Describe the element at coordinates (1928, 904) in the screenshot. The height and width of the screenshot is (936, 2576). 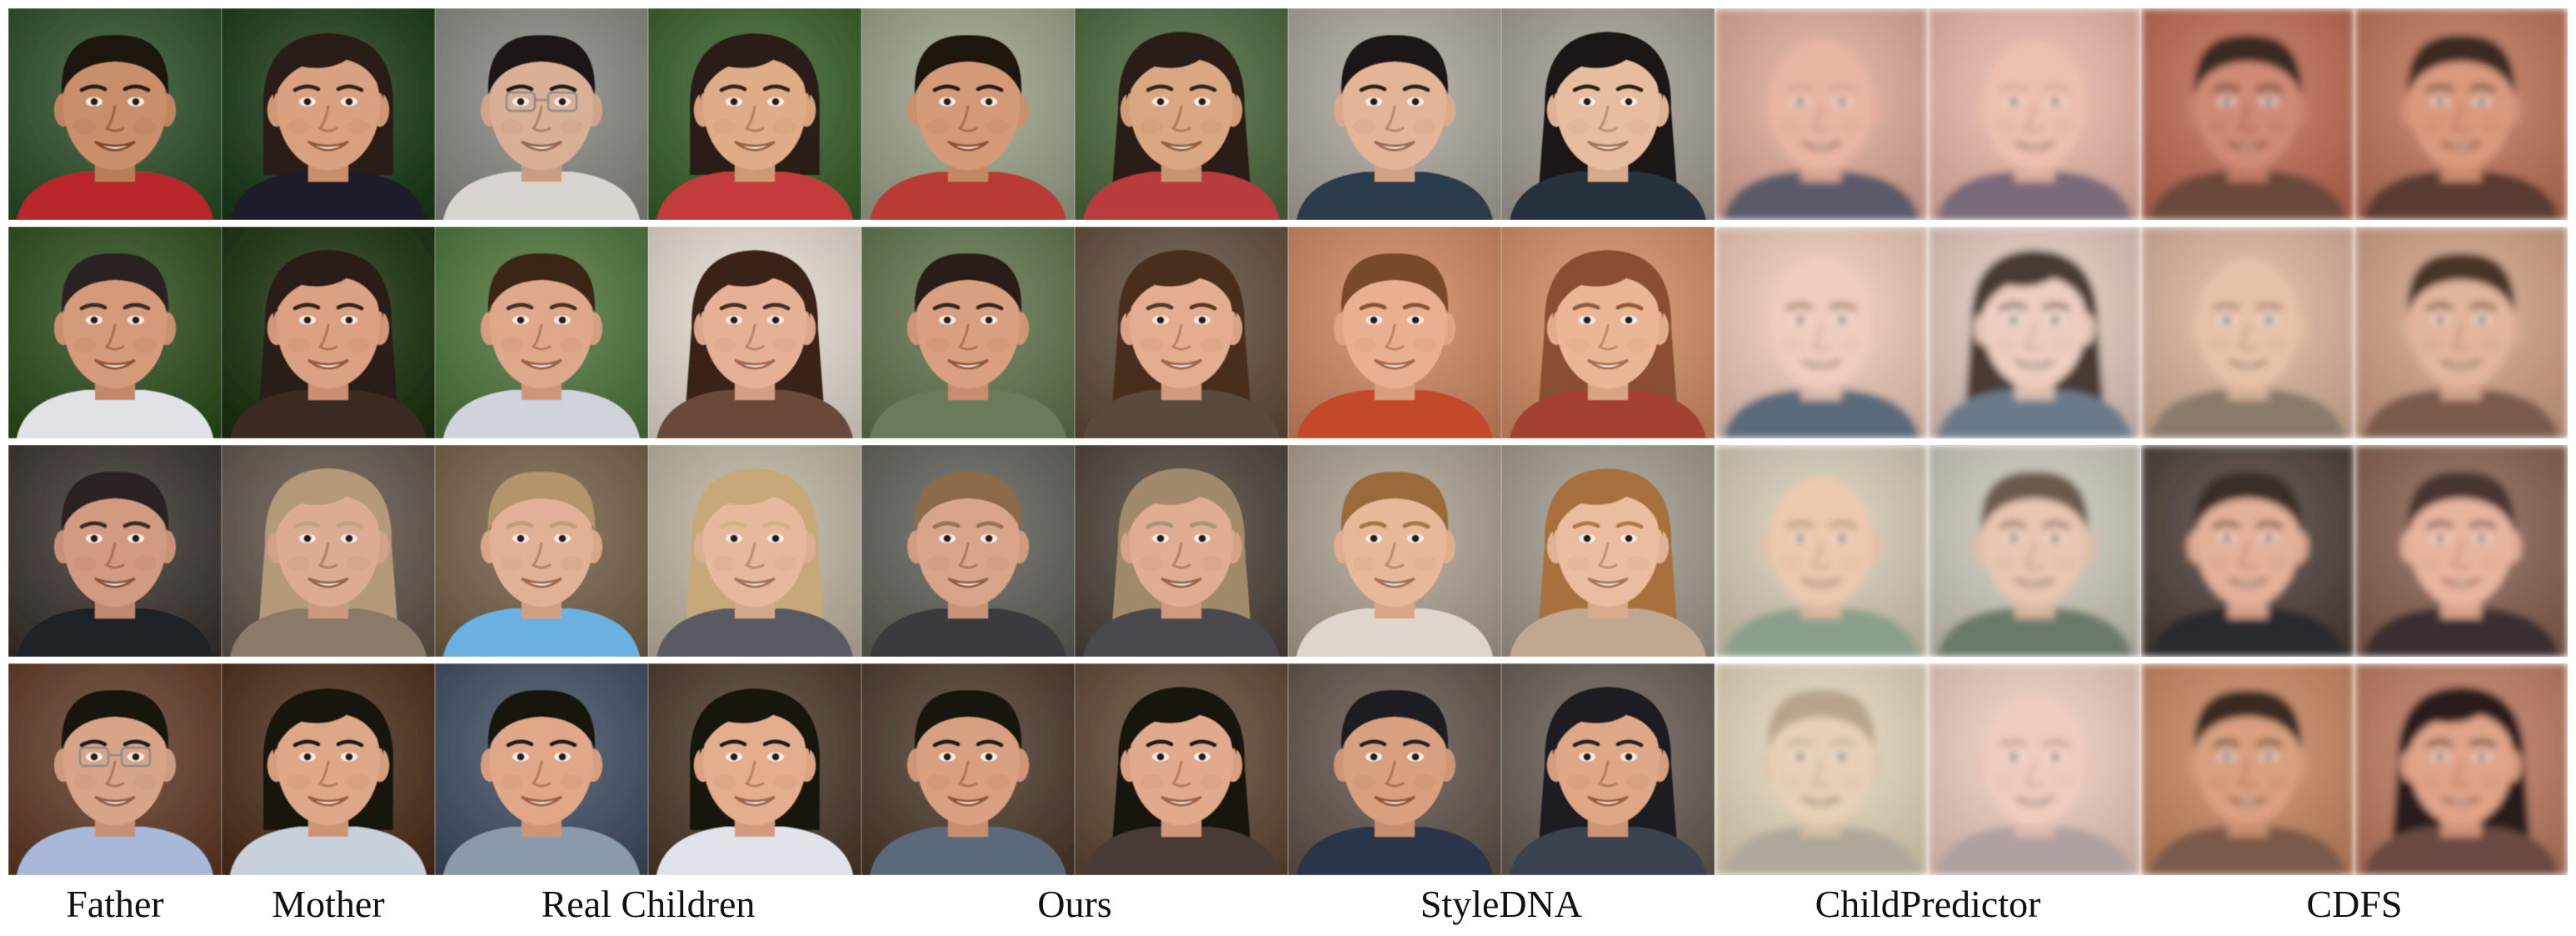
I see `label-childpredictor: ChildPredictor` at that location.